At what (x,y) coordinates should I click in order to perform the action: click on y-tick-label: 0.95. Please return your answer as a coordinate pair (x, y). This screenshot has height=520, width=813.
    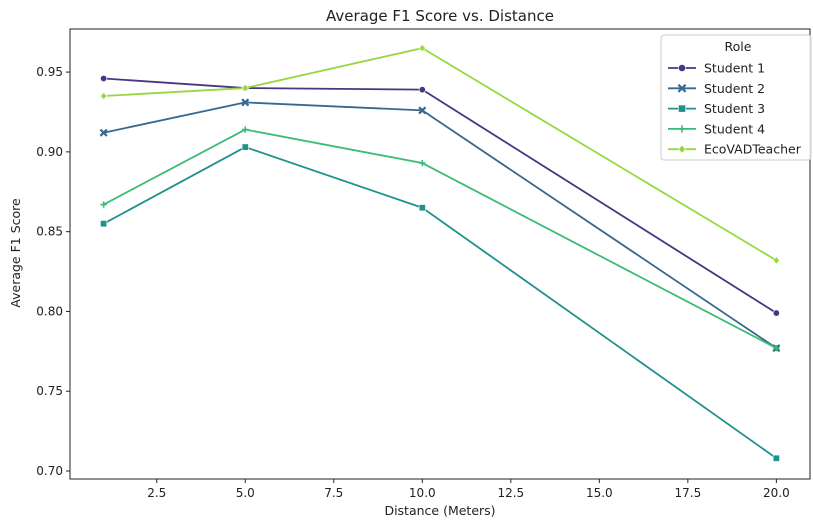
    Looking at the image, I should click on (49, 72).